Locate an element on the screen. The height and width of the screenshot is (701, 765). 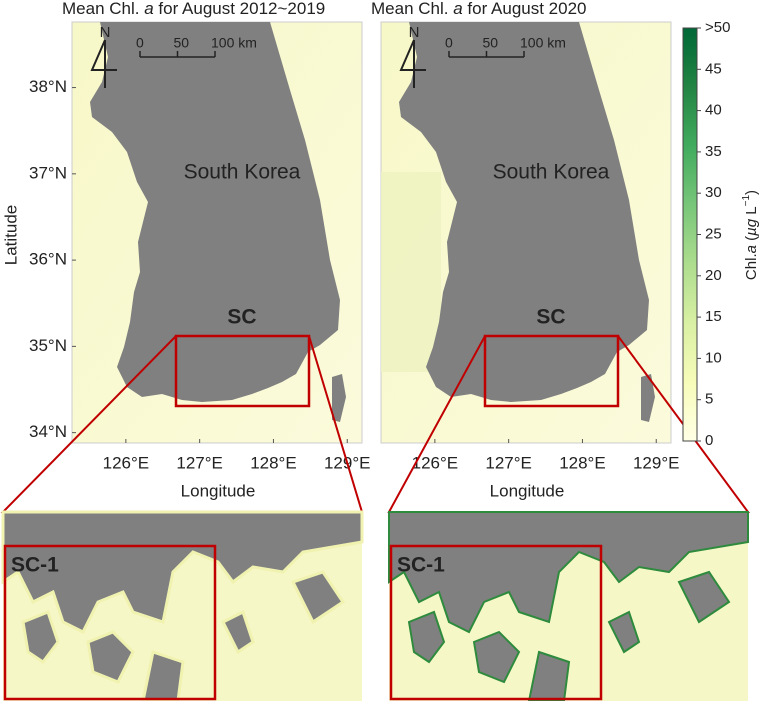
colorbar-label-part: µg is located at coordinates (751, 227).